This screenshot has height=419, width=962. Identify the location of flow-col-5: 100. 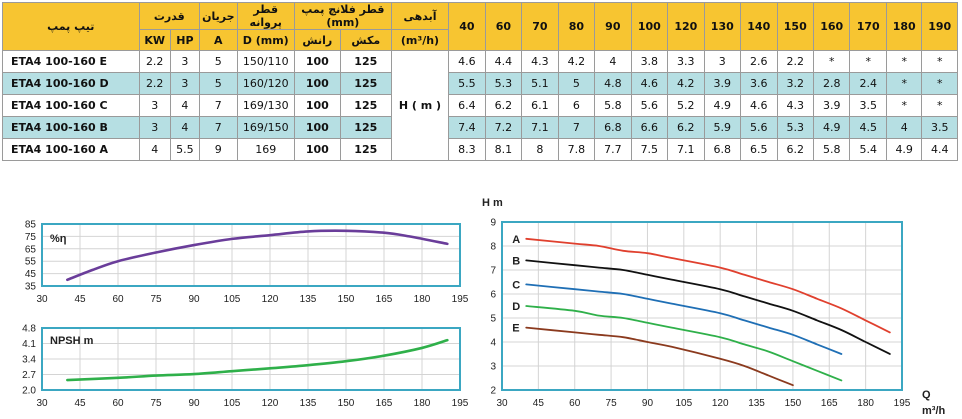
(649, 26).